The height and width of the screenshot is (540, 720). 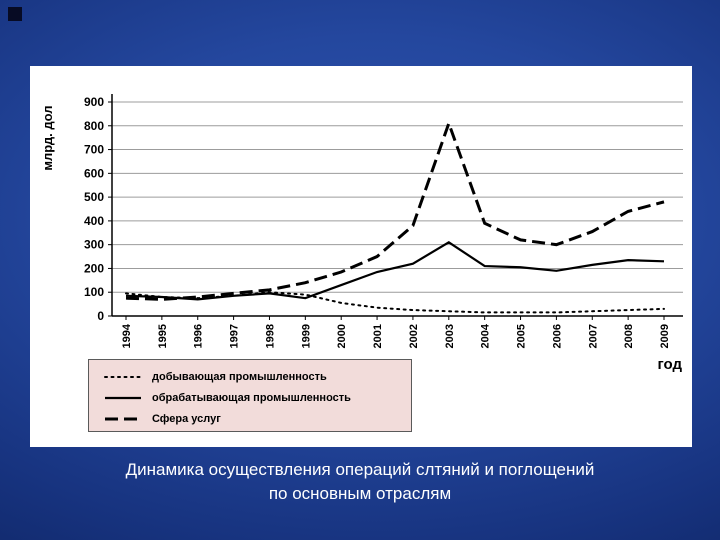 What do you see at coordinates (450, 336) in the screenshot?
I see `x-tick-label: 2003` at bounding box center [450, 336].